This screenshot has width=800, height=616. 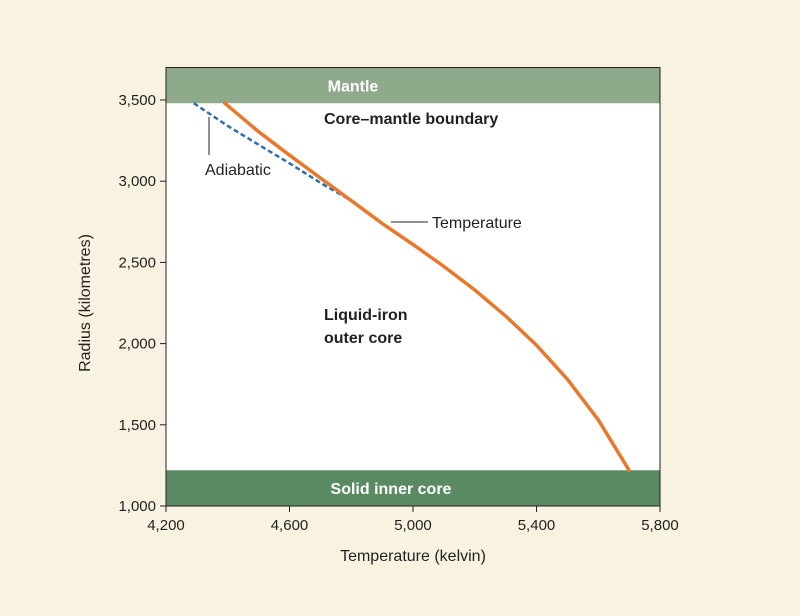 What do you see at coordinates (137, 506) in the screenshot?
I see `y-tick-label: 1,000` at bounding box center [137, 506].